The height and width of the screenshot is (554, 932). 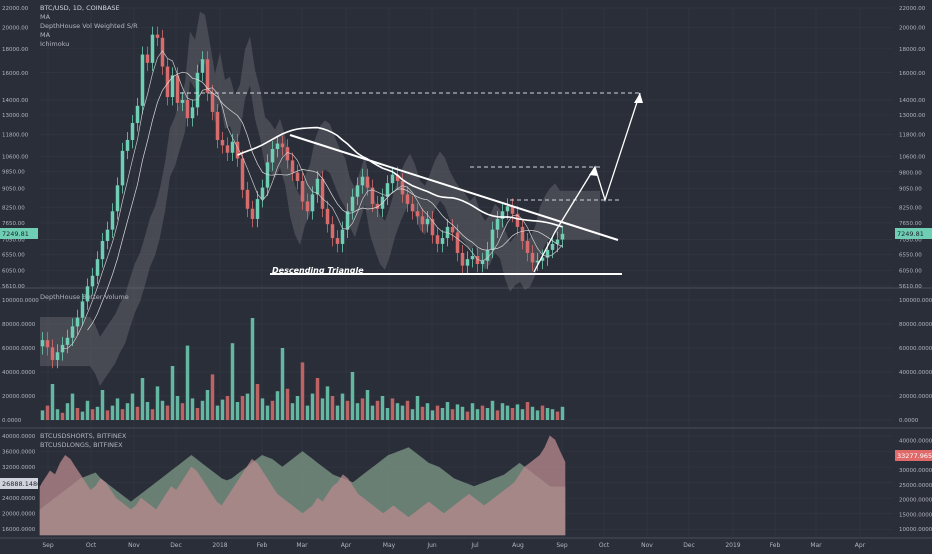 I want to click on shorts-longs-areas, so click(x=302, y=485).